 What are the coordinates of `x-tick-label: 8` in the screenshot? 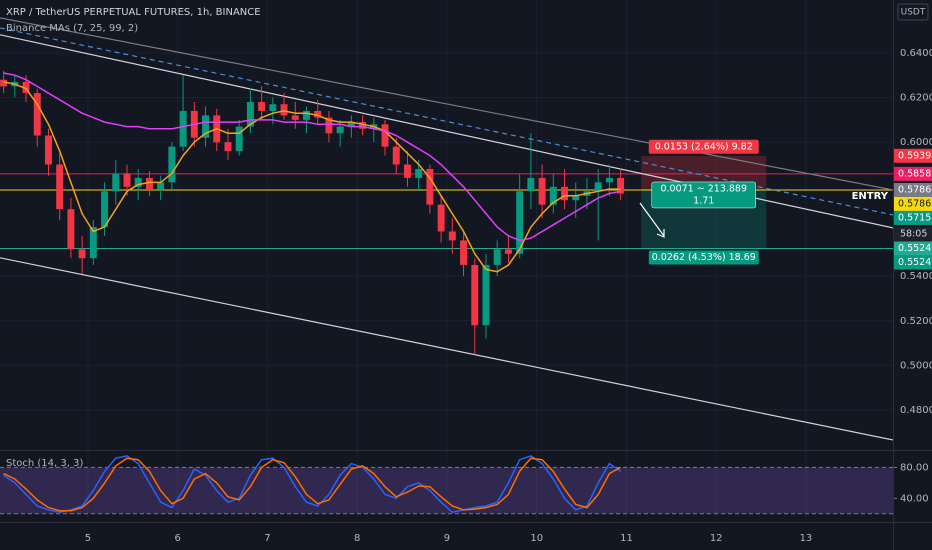 It's located at (357, 538).